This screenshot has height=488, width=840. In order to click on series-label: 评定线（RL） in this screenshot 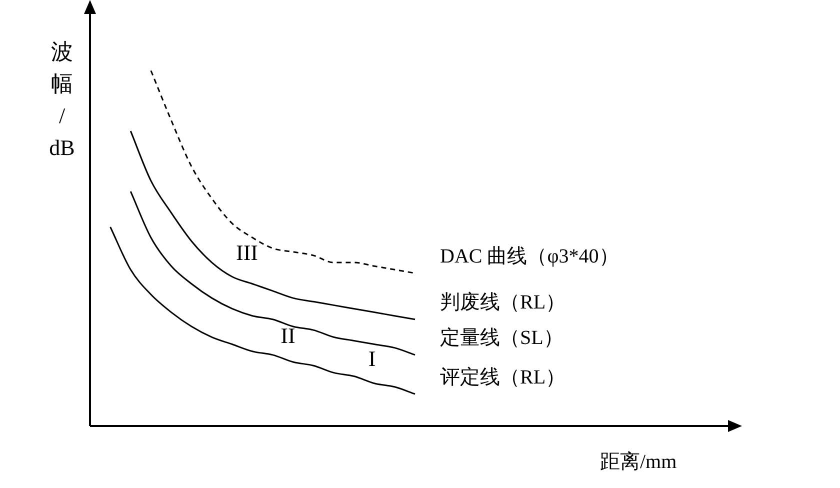, I will do `click(503, 377)`.